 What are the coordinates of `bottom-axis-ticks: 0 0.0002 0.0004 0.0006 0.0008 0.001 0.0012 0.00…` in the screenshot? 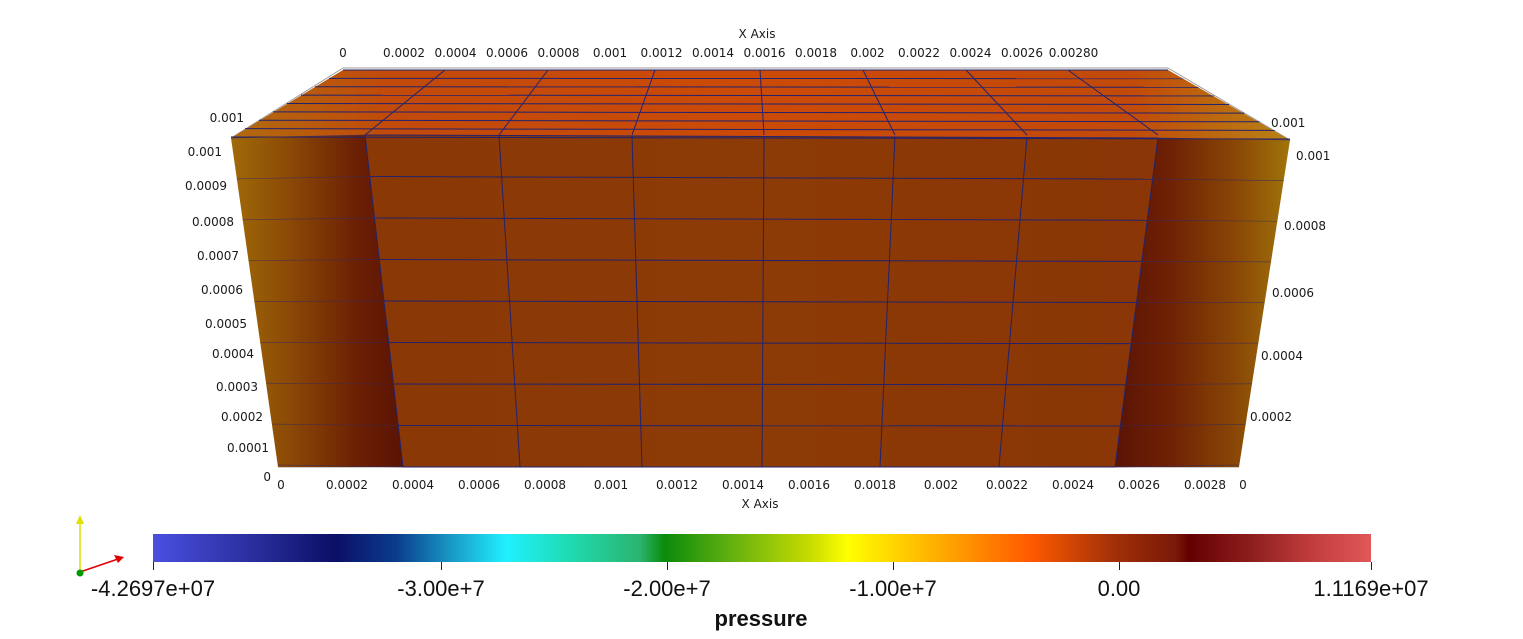 It's located at (762, 485).